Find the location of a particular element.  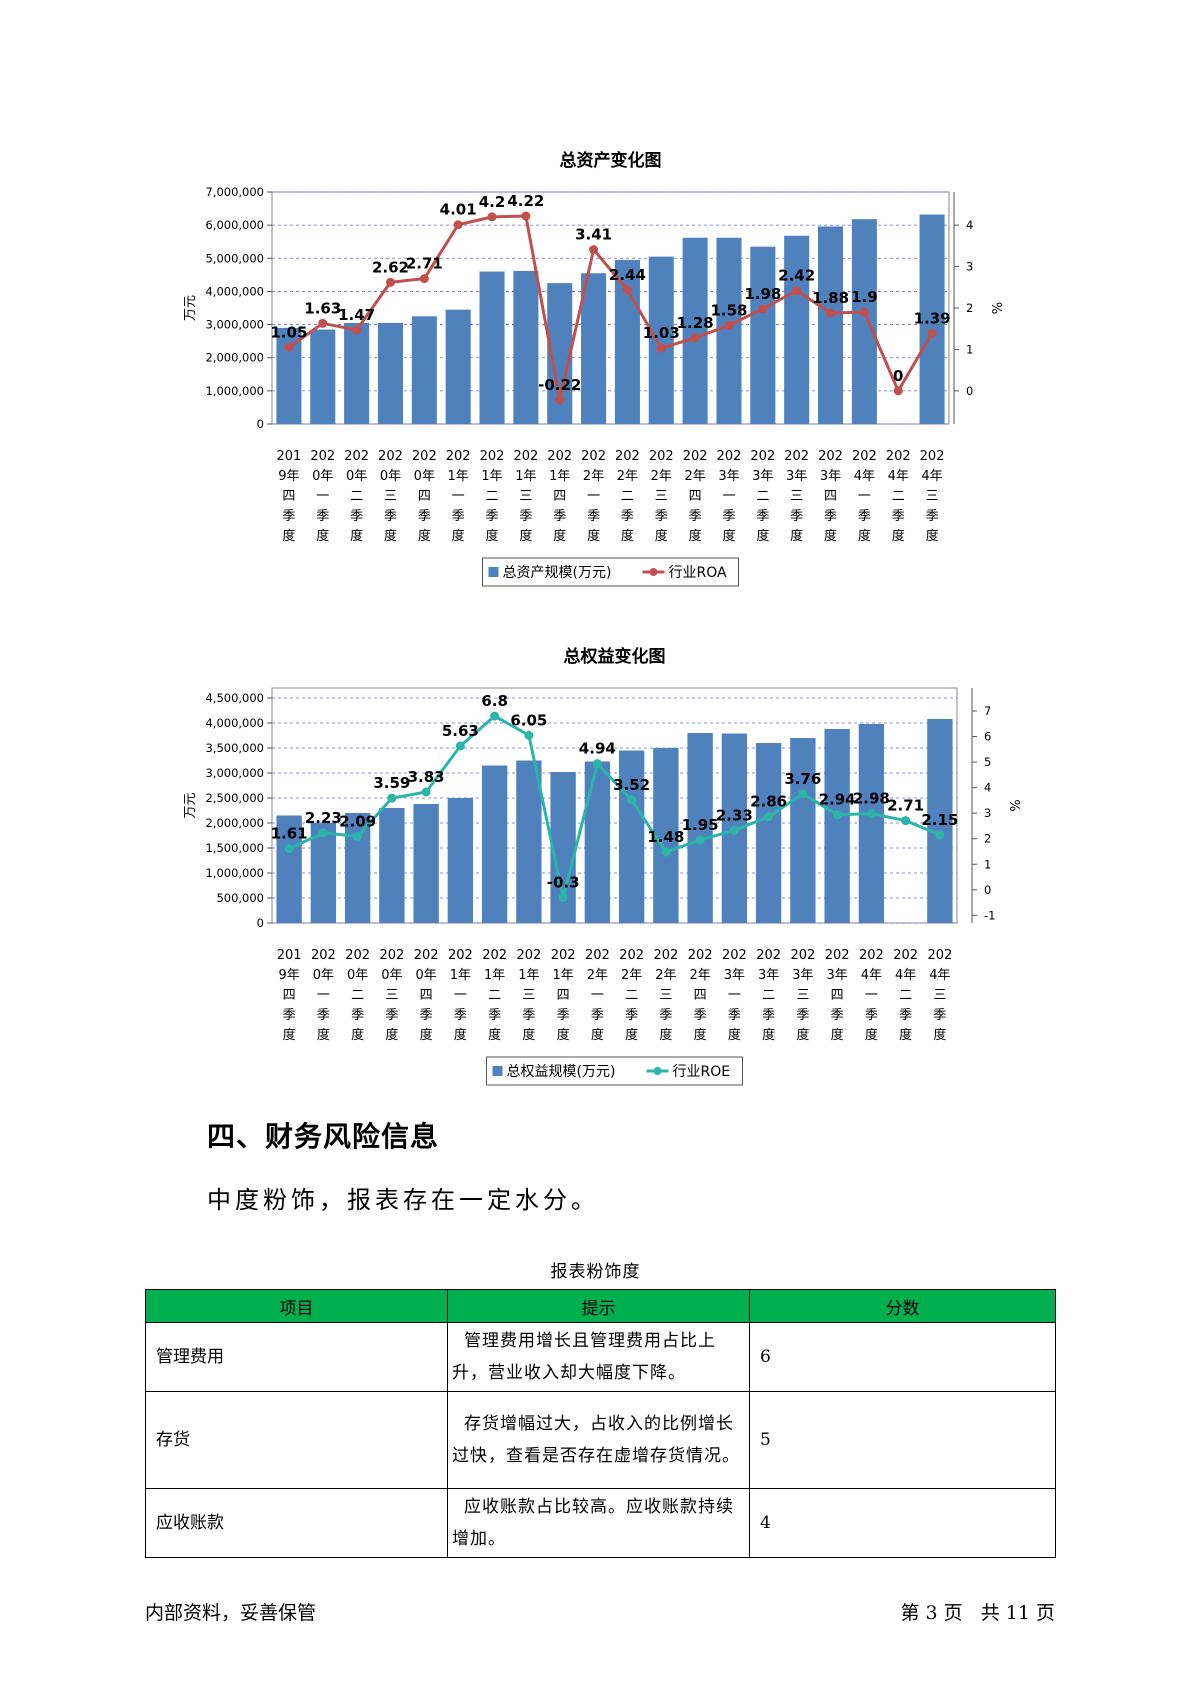

y2-tick-label: -1 is located at coordinates (989, 915).